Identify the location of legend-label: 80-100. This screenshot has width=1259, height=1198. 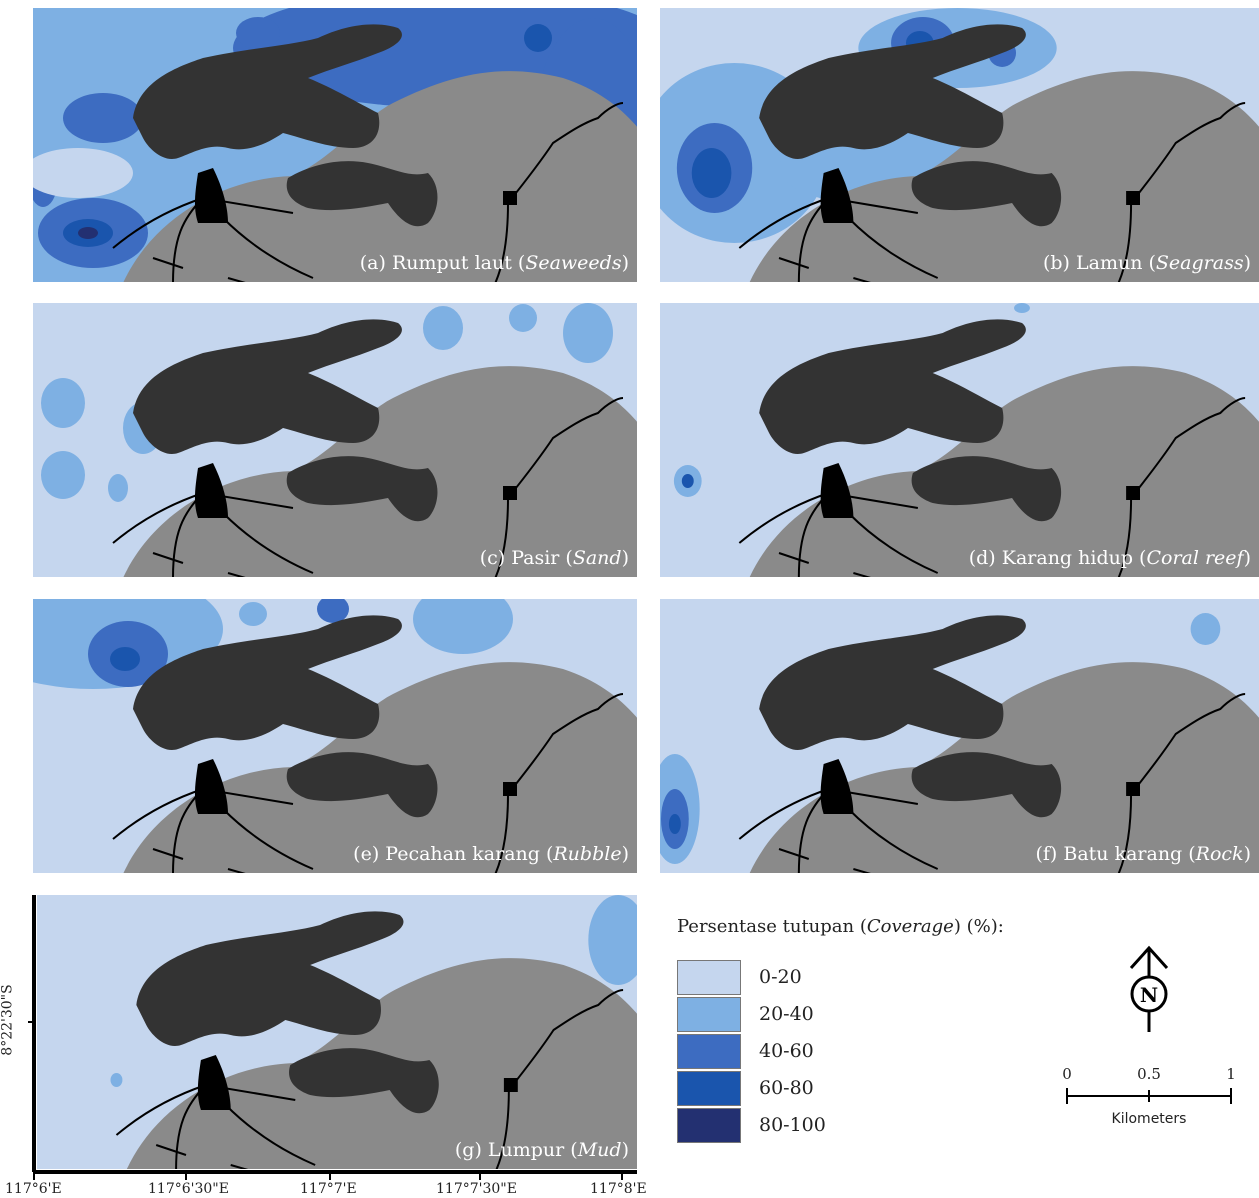
(792, 1125).